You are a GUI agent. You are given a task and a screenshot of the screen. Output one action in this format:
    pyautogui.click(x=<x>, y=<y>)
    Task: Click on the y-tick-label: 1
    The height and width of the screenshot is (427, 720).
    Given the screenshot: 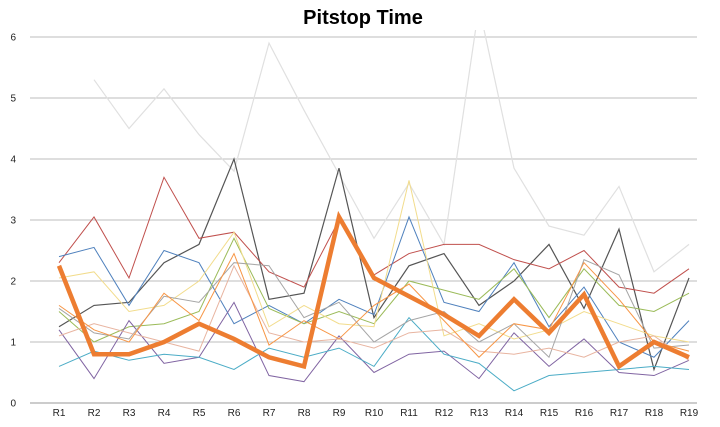 What is the action you would take?
    pyautogui.click(x=13, y=343)
    